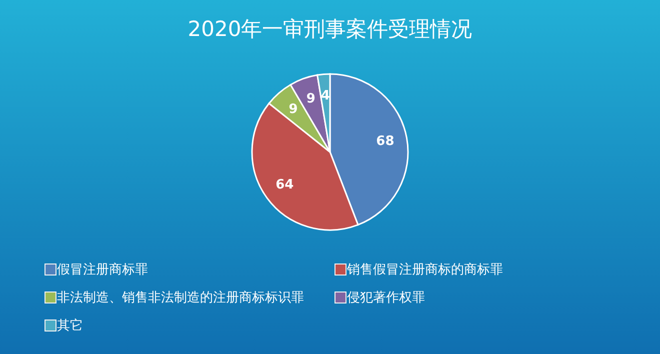 The height and width of the screenshot is (354, 660). I want to click on data-label: 4, so click(325, 96).